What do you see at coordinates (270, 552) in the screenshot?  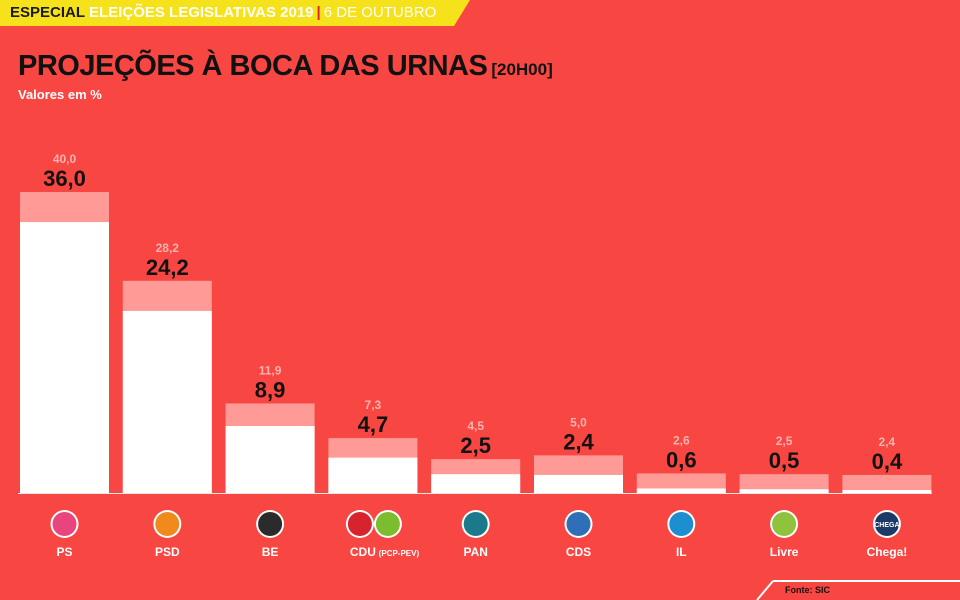 I see `category-label-2: BE` at bounding box center [270, 552].